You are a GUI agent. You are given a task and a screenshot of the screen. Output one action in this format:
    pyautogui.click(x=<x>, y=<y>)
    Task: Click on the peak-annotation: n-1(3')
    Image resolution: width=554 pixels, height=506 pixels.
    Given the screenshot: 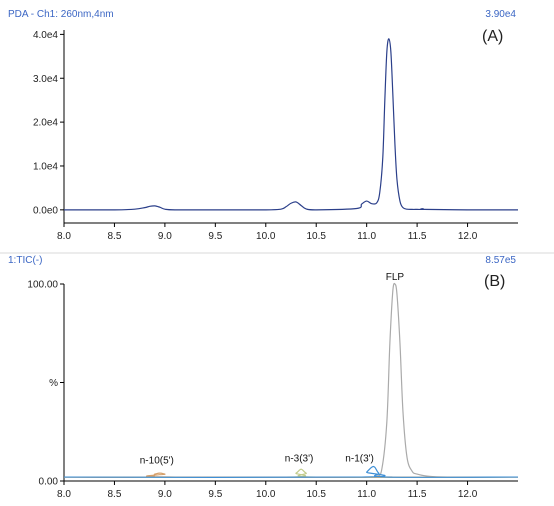 What is the action you would take?
    pyautogui.click(x=359, y=458)
    